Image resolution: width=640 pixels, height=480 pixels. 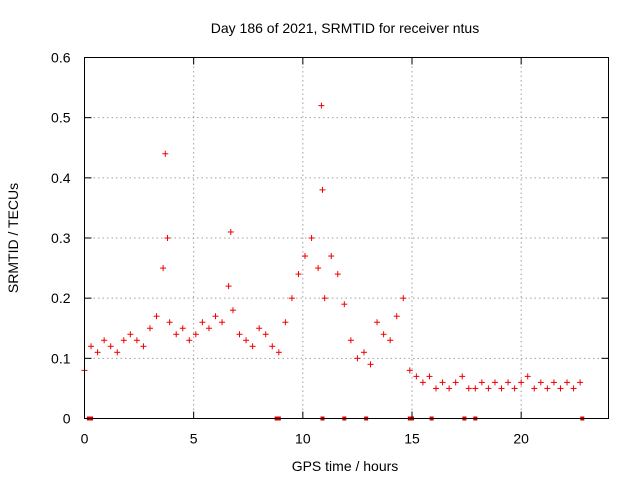 What do you see at coordinates (61, 58) in the screenshot?
I see `y-tick-label: 0.6` at bounding box center [61, 58].